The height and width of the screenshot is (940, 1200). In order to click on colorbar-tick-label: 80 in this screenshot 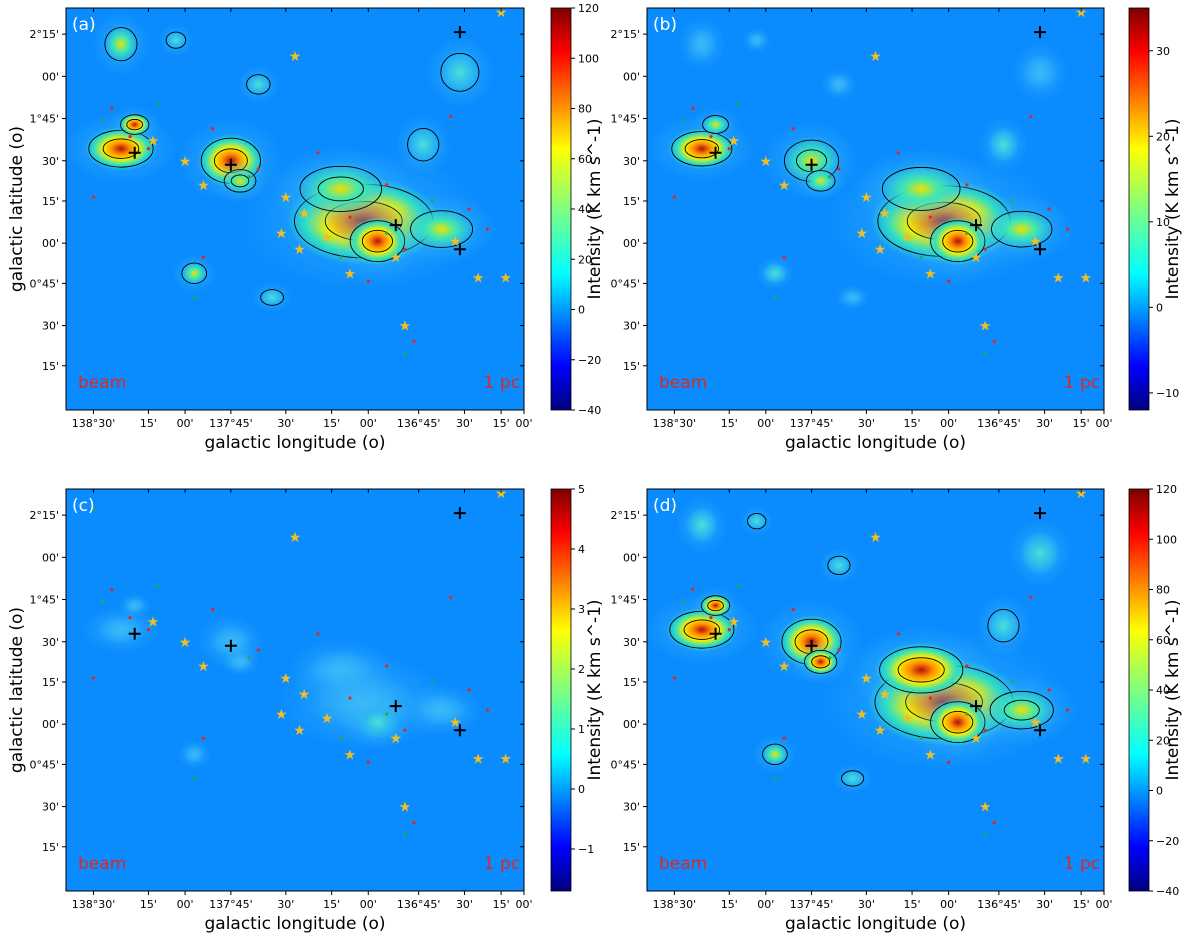, I will do `click(1163, 590)`.